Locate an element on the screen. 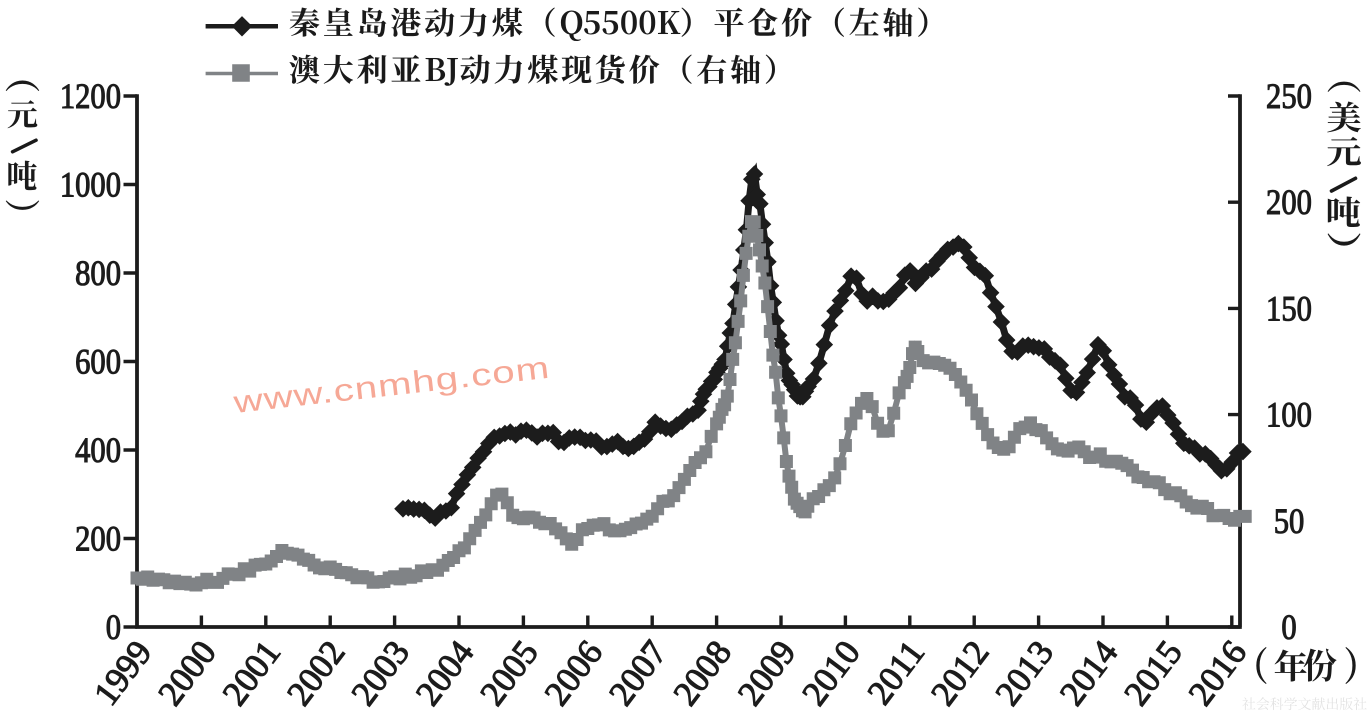 The width and height of the screenshot is (1367, 718). svg-text: 800 is located at coordinates (98, 274).